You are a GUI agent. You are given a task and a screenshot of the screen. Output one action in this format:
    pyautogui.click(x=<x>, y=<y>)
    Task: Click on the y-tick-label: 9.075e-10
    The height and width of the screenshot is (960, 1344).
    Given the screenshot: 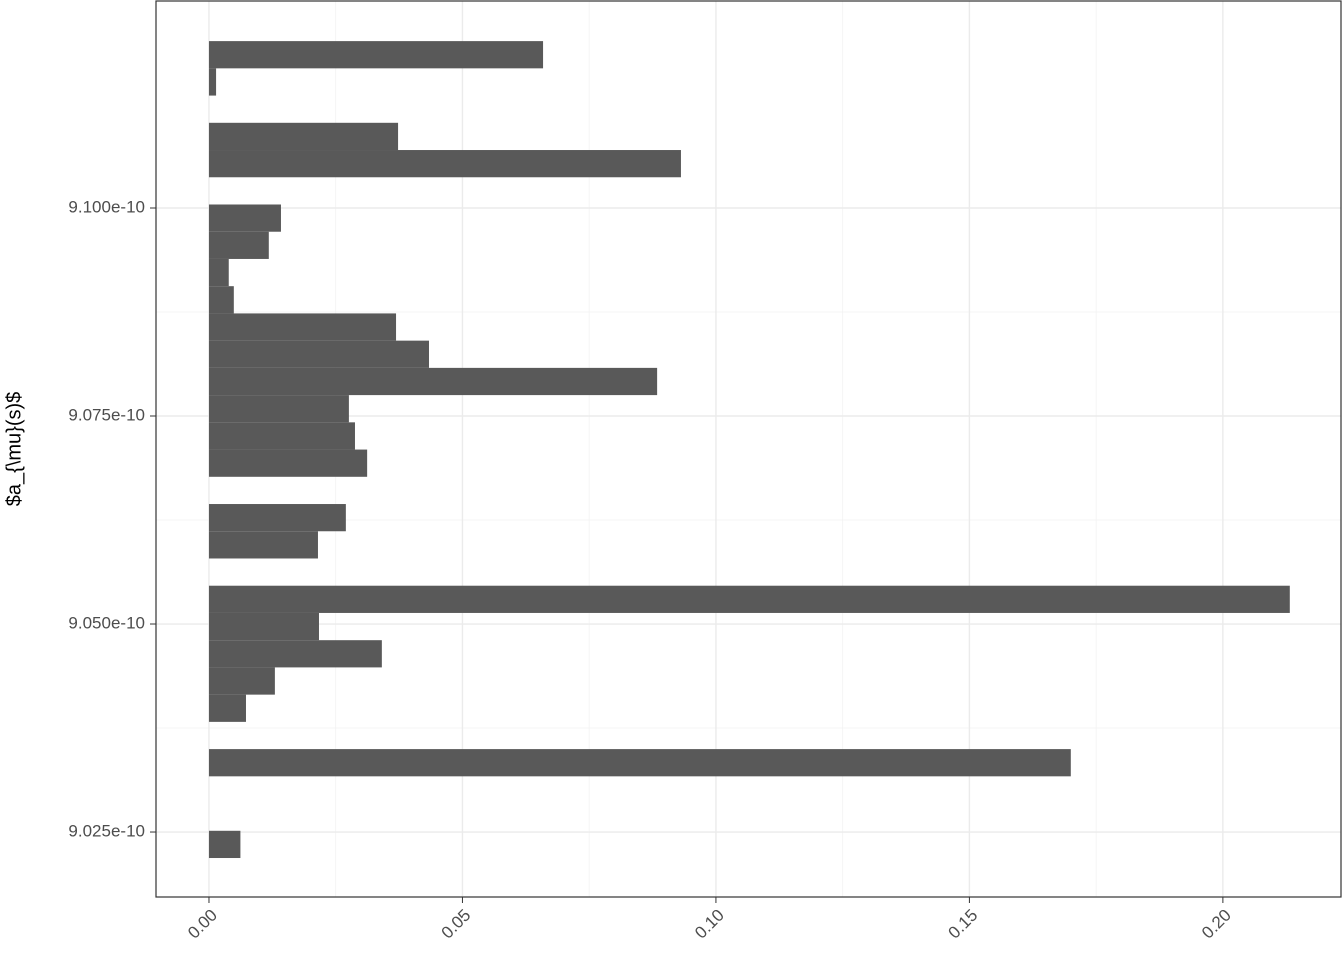 What is the action you would take?
    pyautogui.click(x=106, y=414)
    